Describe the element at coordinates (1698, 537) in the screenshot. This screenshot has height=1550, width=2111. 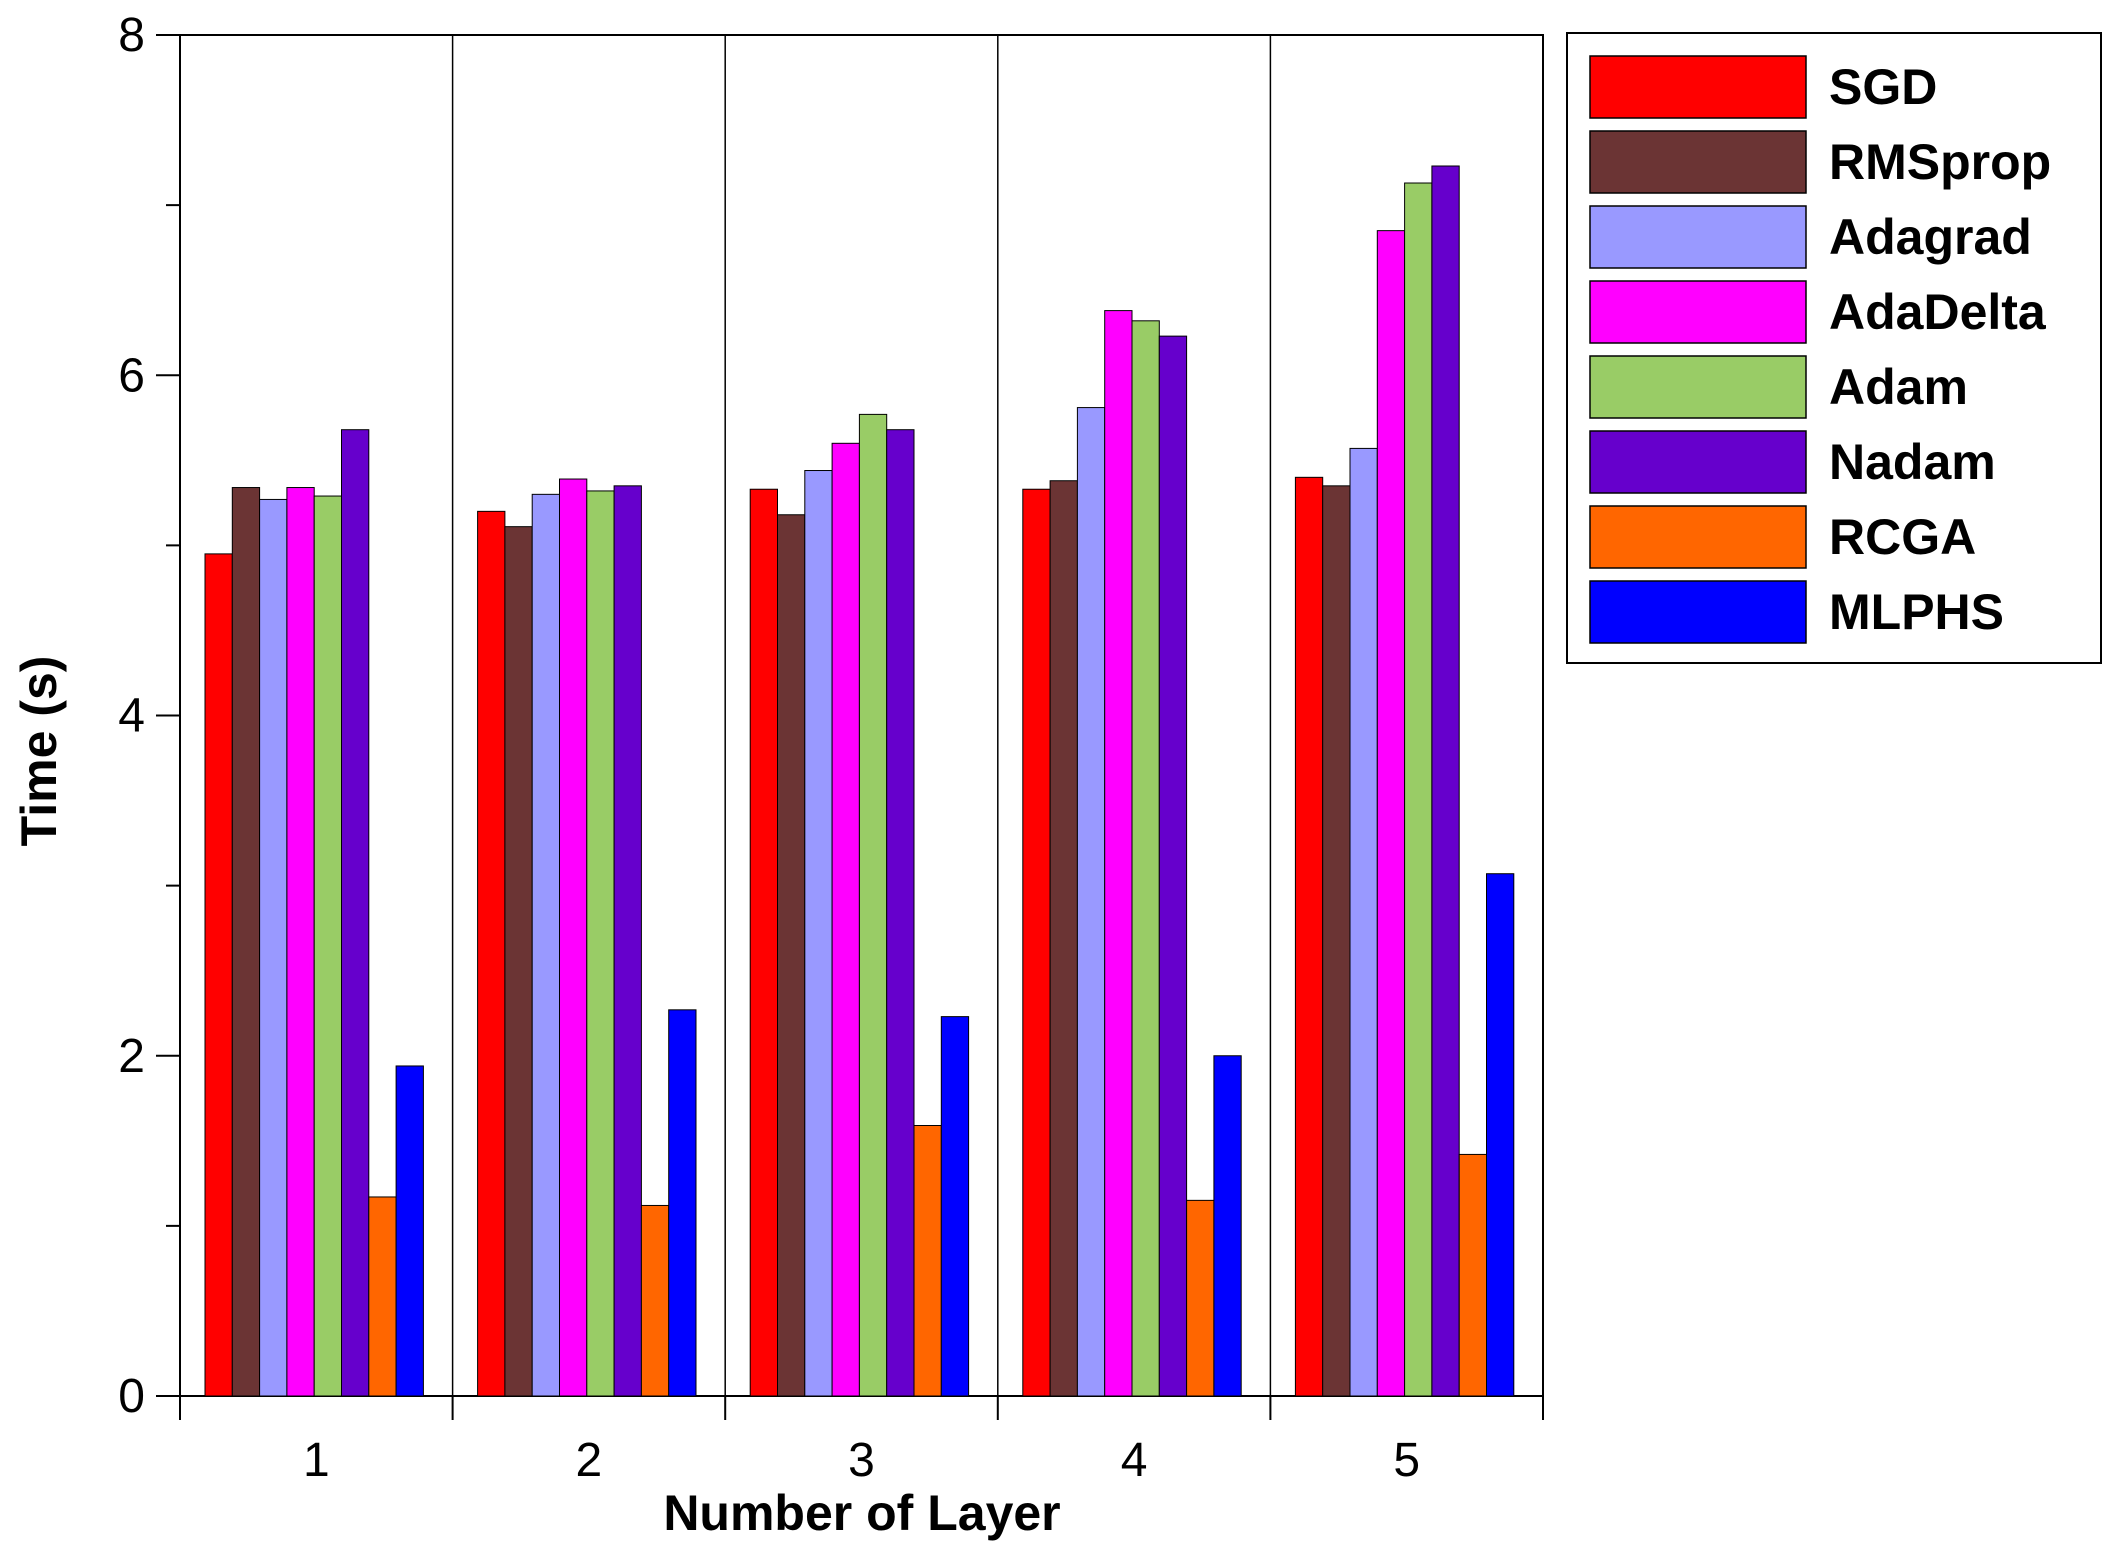
I see `legend-swatch-rcga` at that location.